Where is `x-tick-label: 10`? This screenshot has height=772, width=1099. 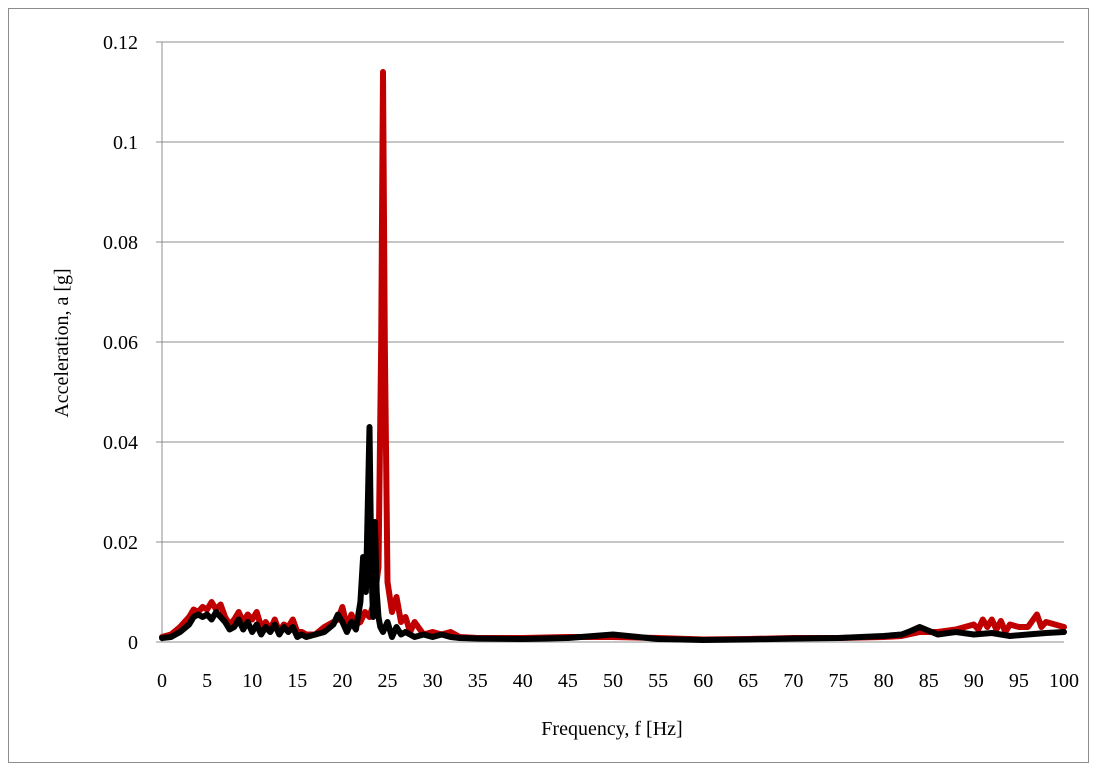 x-tick-label: 10 is located at coordinates (252, 681).